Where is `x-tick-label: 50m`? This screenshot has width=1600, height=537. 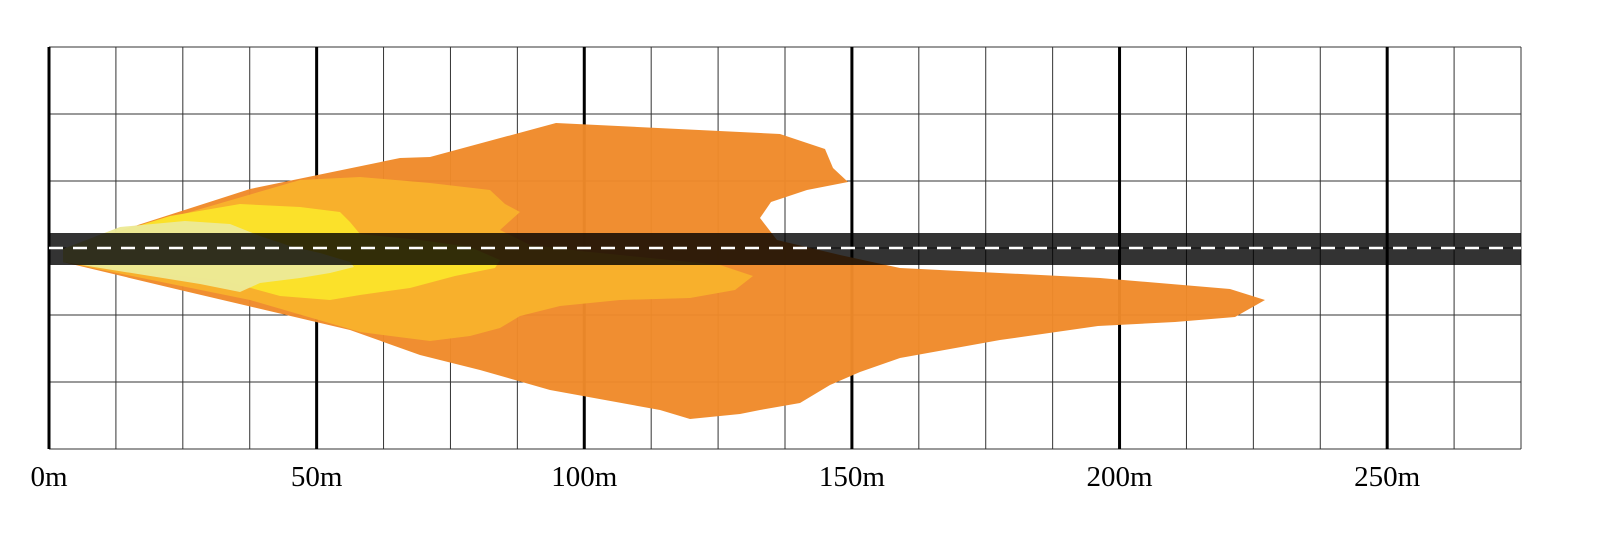 x-tick-label: 50m is located at coordinates (317, 477).